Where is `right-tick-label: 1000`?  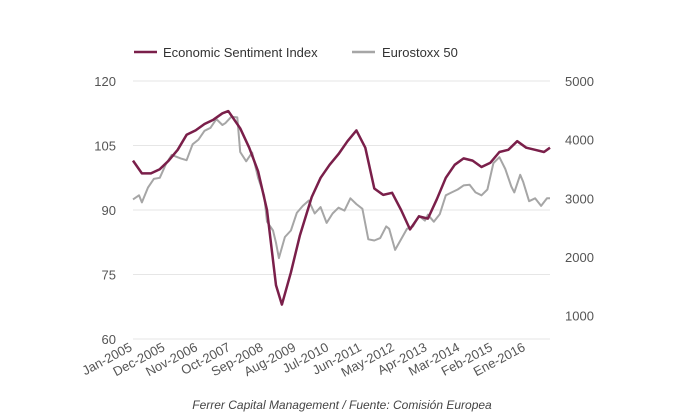 right-tick-label: 1000 is located at coordinates (579, 316).